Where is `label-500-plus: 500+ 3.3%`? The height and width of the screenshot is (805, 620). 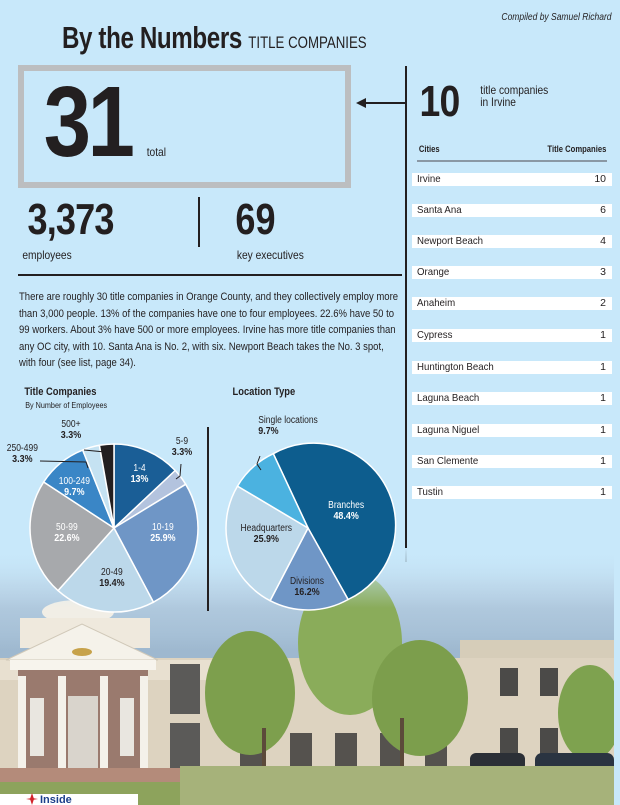 label-500-plus: 500+ 3.3% is located at coordinates (71, 430).